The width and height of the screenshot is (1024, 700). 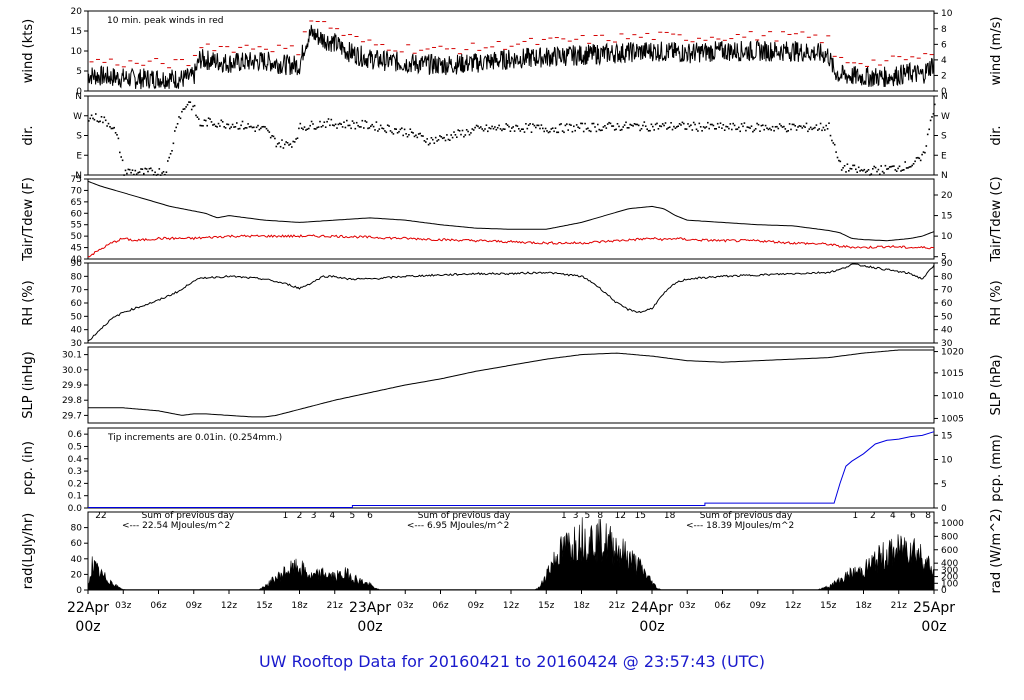 I want to click on hour-label: 21z, so click(x=335, y=606).